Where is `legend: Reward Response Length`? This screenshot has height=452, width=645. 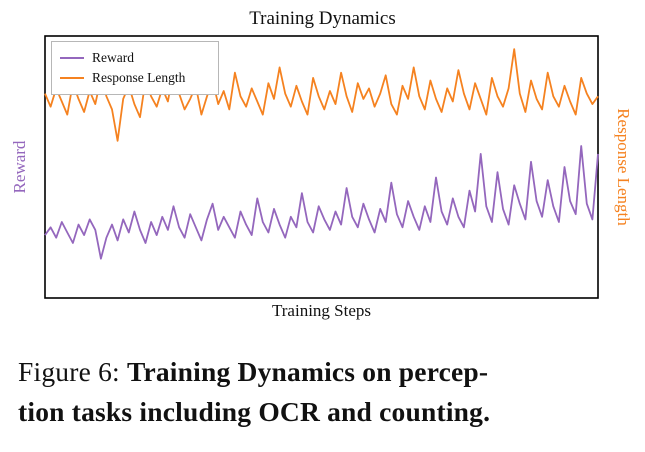
legend: Reward Response Length is located at coordinates (135, 68).